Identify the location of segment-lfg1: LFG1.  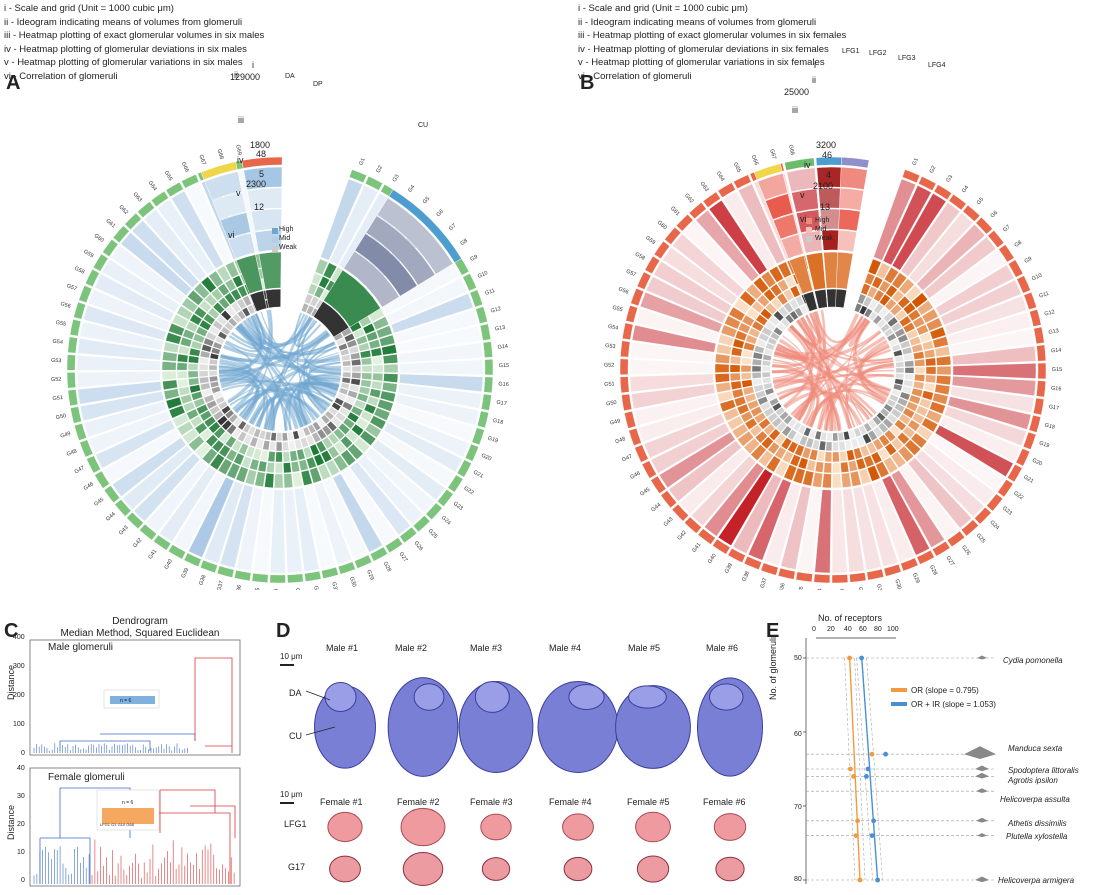
(851, 51).